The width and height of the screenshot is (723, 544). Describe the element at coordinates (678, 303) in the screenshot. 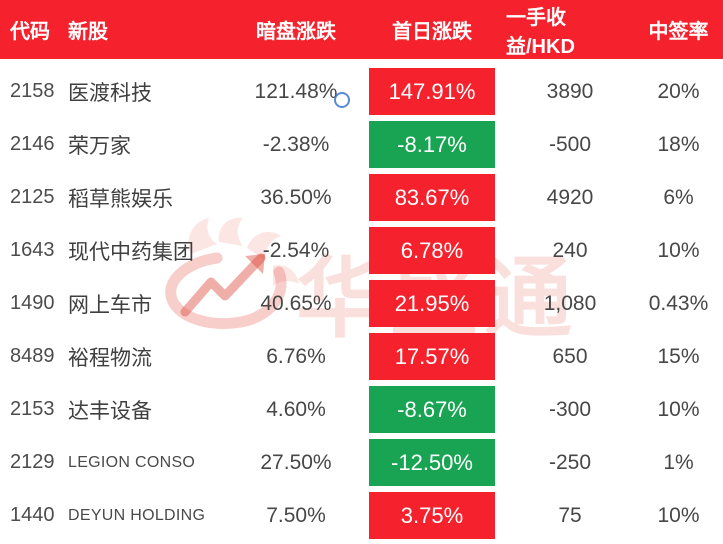

I see `allotment-rate: 0.43%` at that location.